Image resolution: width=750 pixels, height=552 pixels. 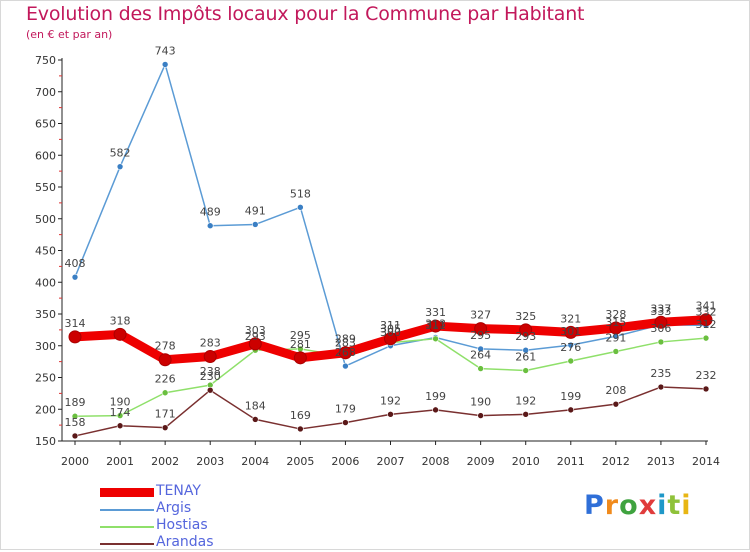 What do you see at coordinates (75, 263) in the screenshot?
I see `data-label-argis: 408` at bounding box center [75, 263].